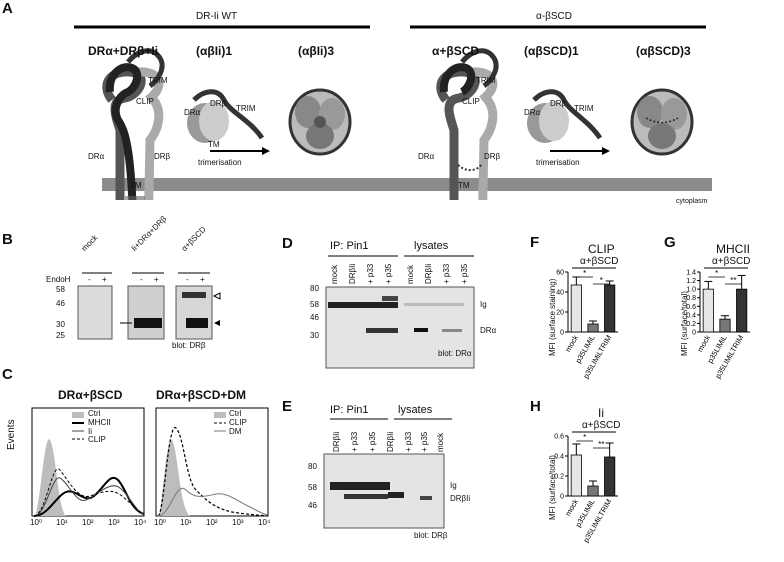 The image size is (784, 562). What do you see at coordinates (731, 261) in the screenshot?
I see `bar-g-subtitle: α+βSCD` at bounding box center [731, 261].